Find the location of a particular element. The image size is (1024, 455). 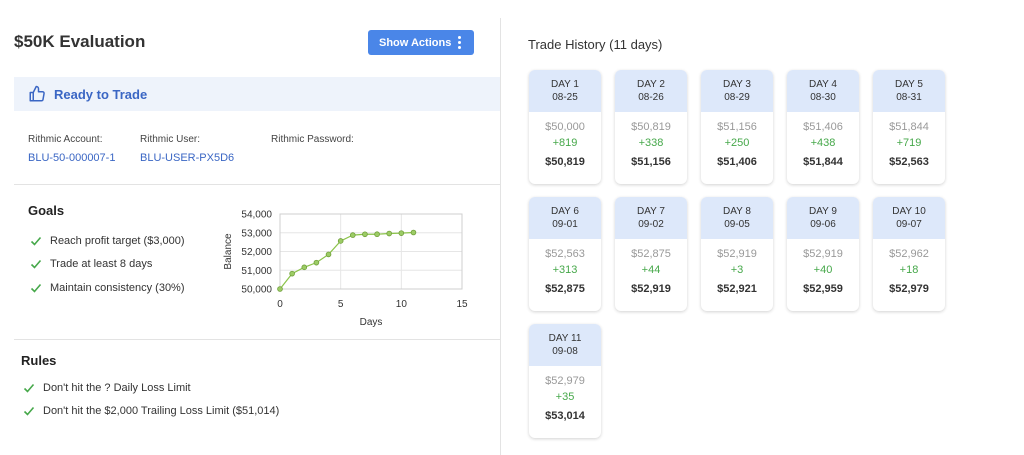

user-column: Rithmic User: BLU-USER-PX5D6 is located at coordinates (187, 149).